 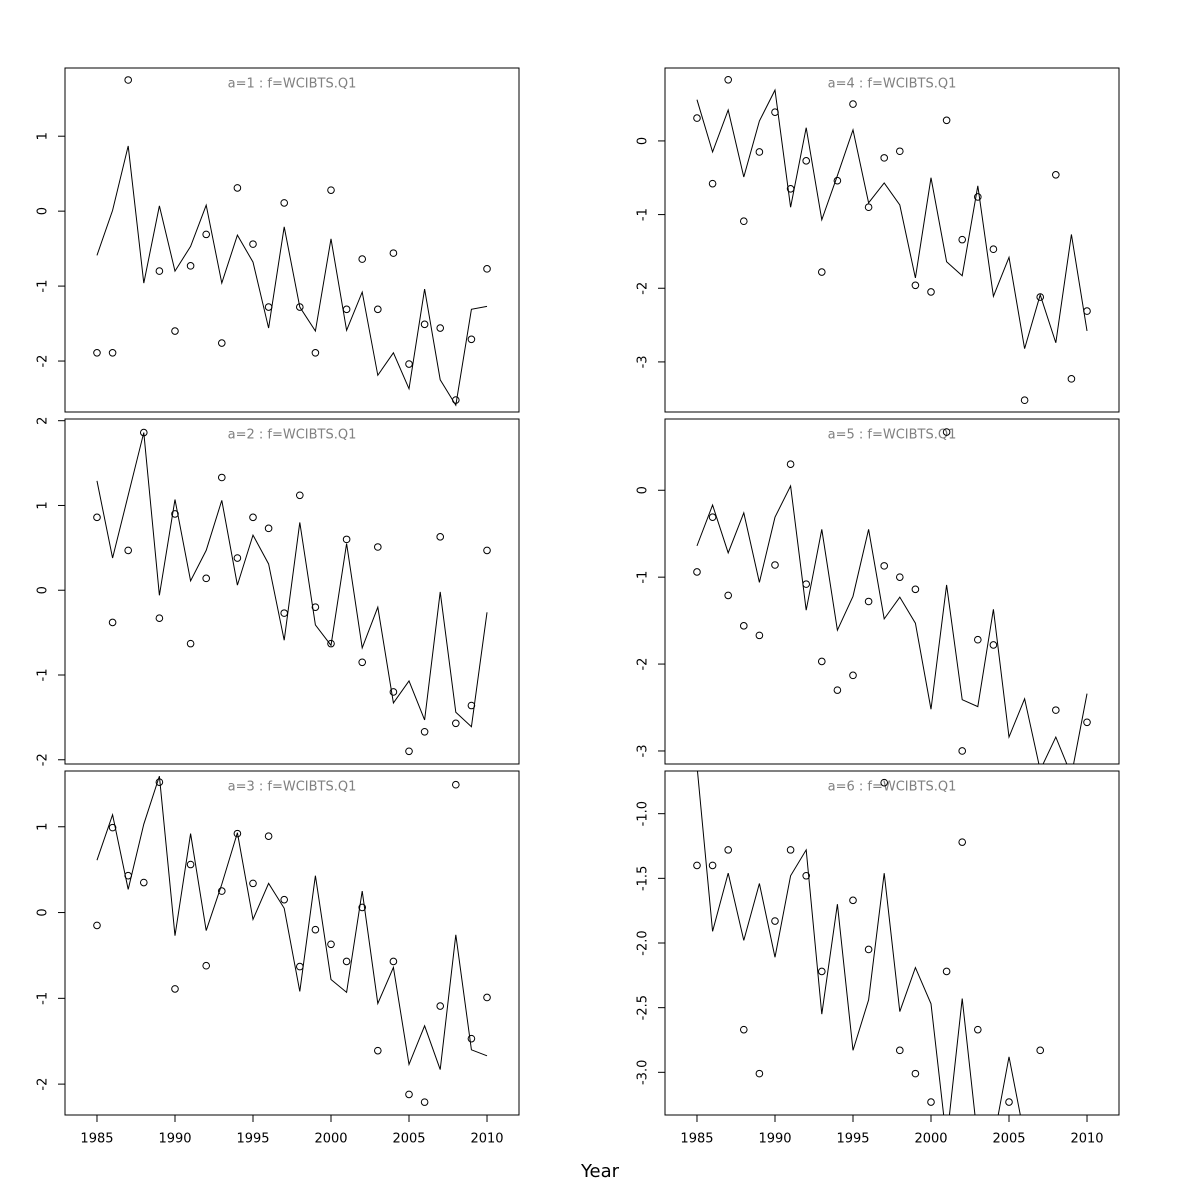 I want to click on x-tick-label: 2005, so click(x=408, y=1139).